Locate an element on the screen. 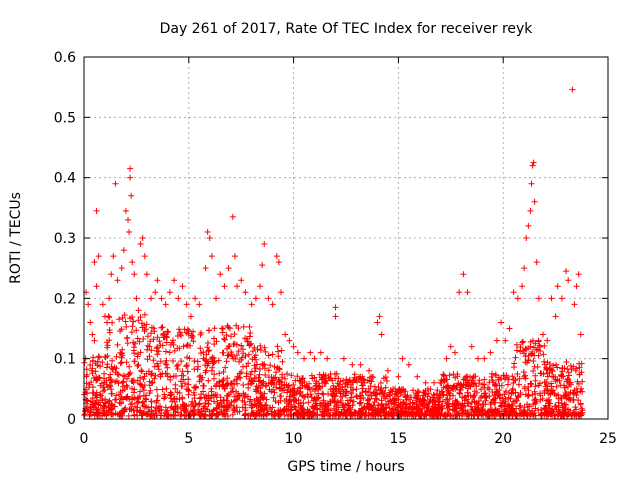  x-tick-label: 25 is located at coordinates (608, 439).